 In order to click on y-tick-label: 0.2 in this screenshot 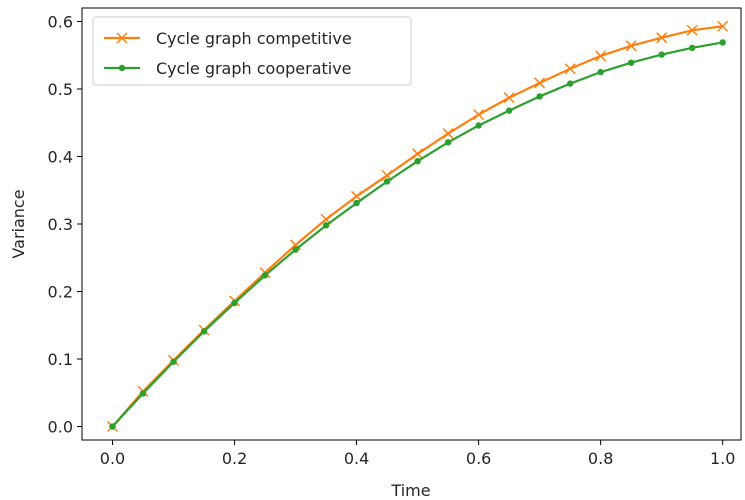, I will do `click(60, 292)`.